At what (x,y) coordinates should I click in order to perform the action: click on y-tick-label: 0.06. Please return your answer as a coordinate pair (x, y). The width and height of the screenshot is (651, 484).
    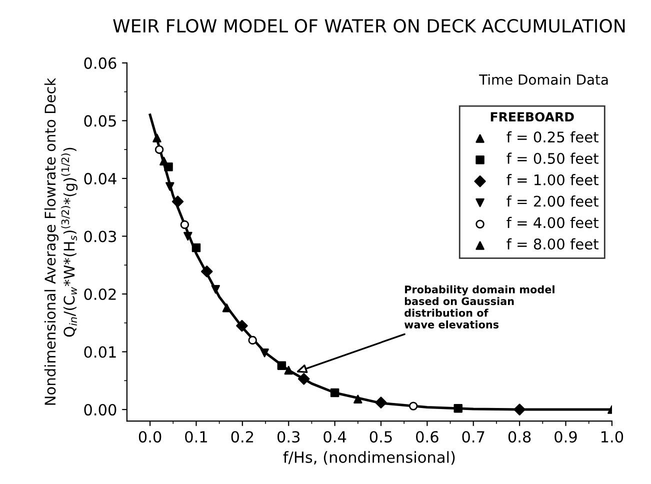
    Looking at the image, I should click on (100, 63).